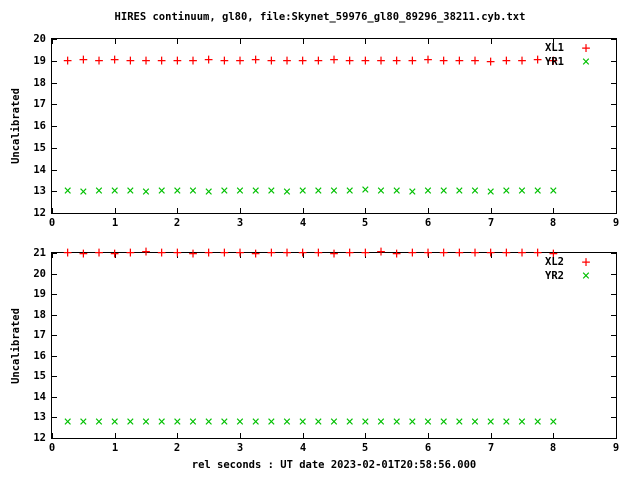  I want to click on legend-entry-XL1: XL1 +, so click(576, 47).